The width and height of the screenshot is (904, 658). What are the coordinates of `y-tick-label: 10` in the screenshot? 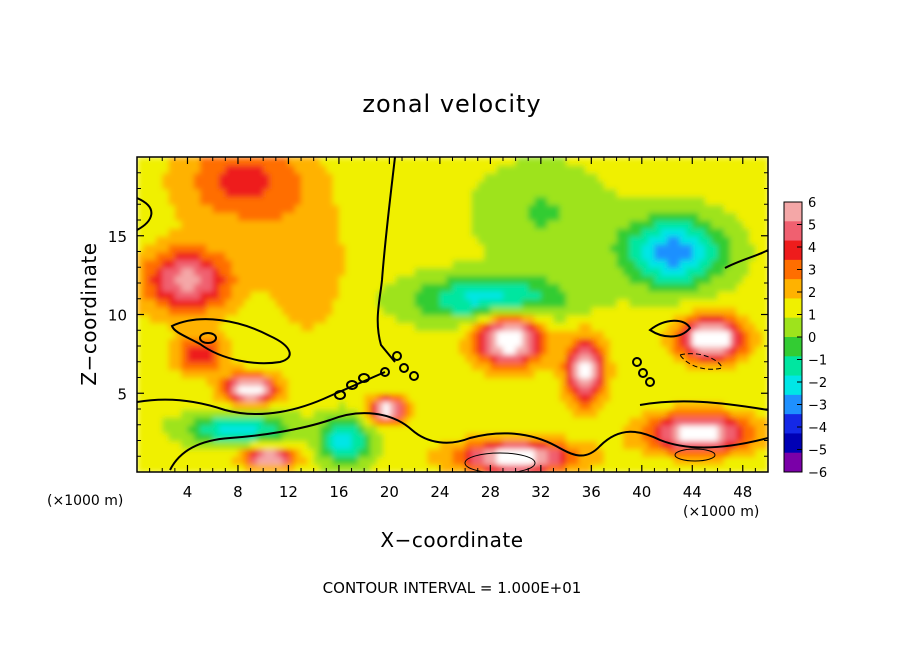 It's located at (117, 316).